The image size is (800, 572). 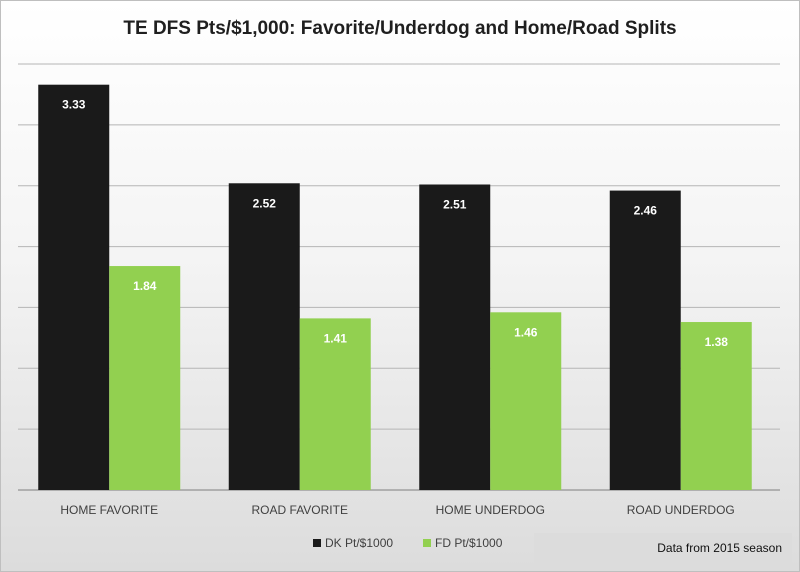 I want to click on data-label: 1.46, so click(x=526, y=332).